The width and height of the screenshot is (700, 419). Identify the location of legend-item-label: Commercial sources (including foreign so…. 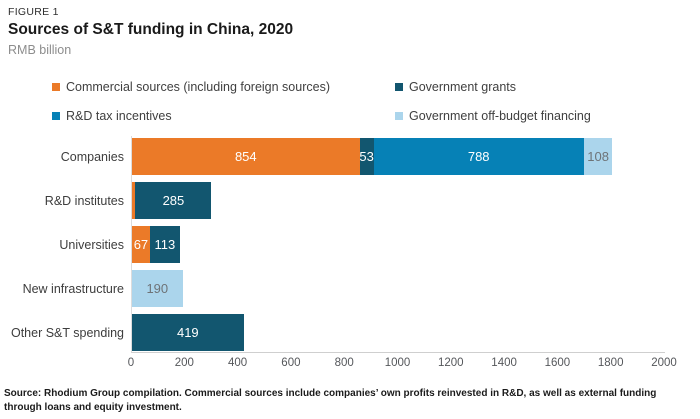
(198, 87).